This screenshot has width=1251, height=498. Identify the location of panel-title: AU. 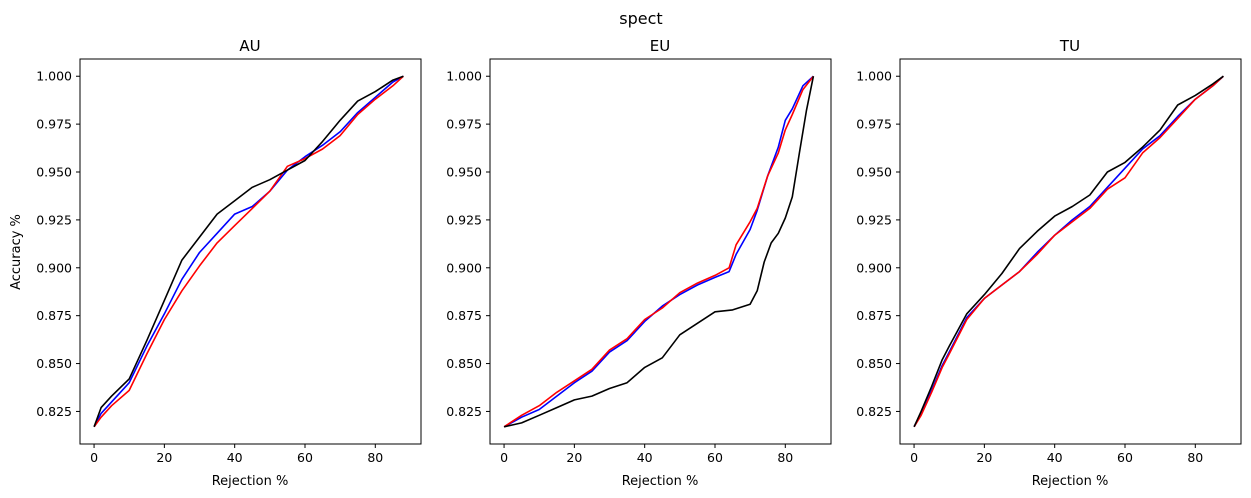
(249, 46).